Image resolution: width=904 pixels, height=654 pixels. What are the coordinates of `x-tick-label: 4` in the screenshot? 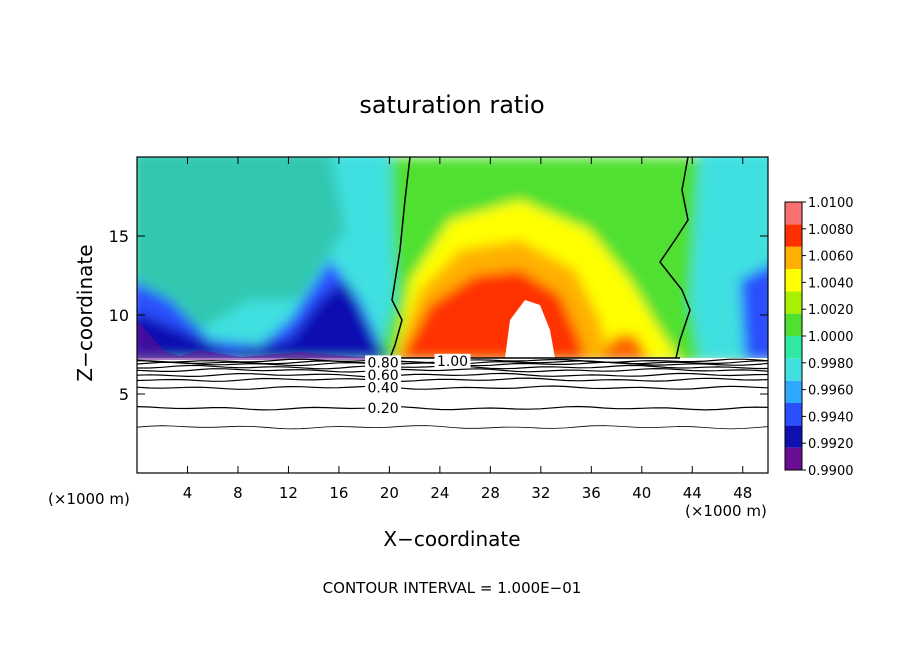 It's located at (188, 493).